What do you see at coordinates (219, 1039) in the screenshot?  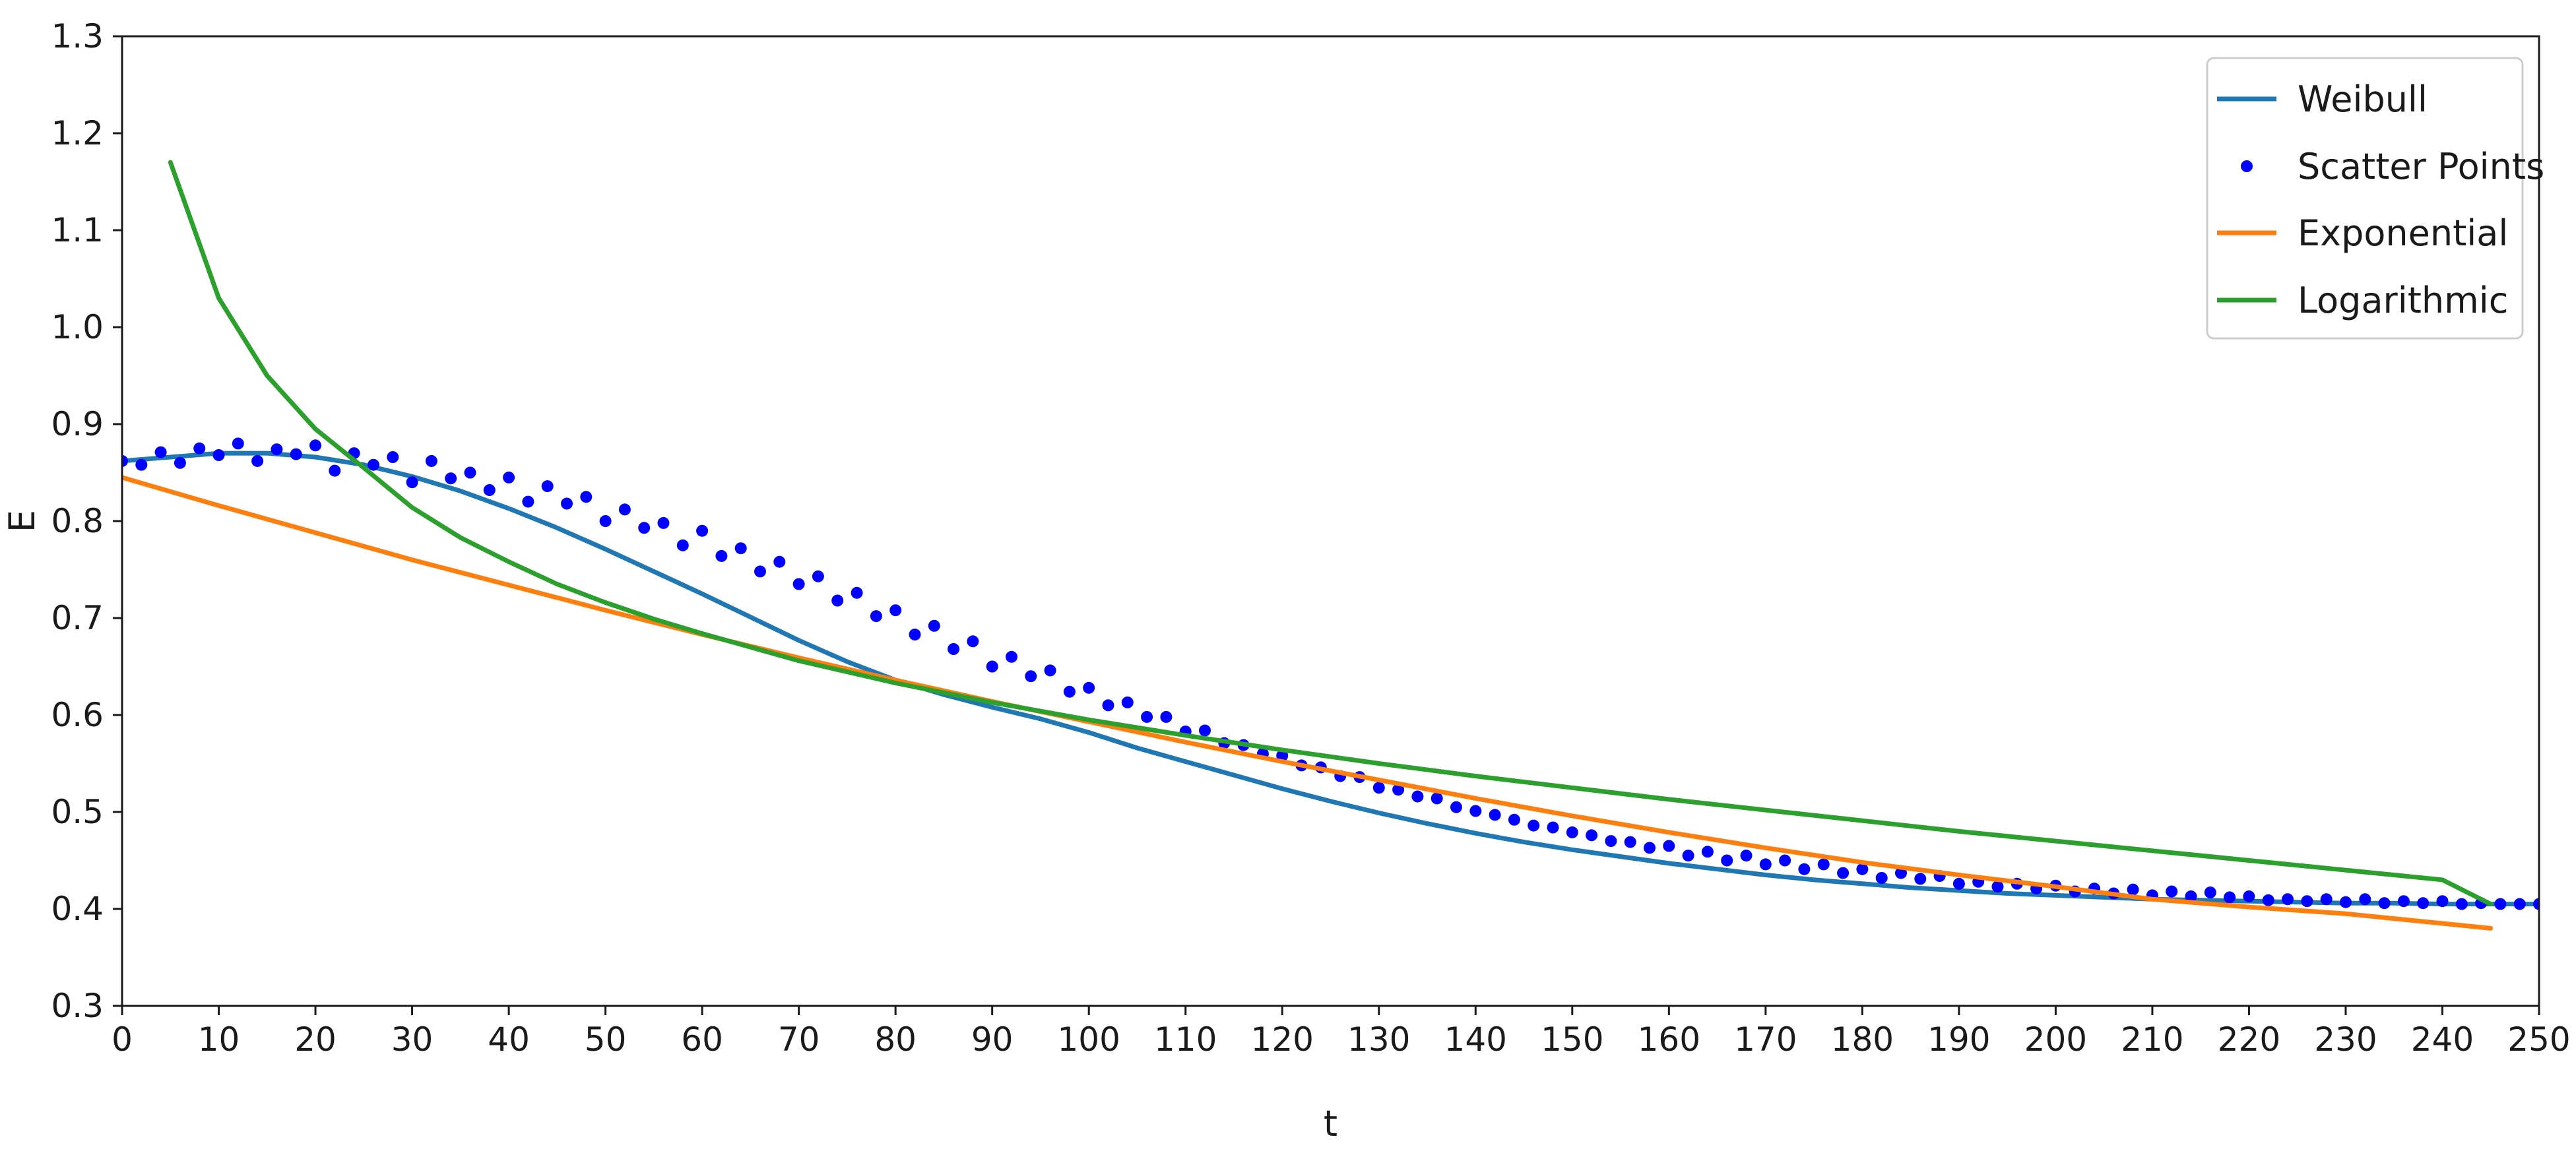 I see `x-tick-label: 10` at bounding box center [219, 1039].